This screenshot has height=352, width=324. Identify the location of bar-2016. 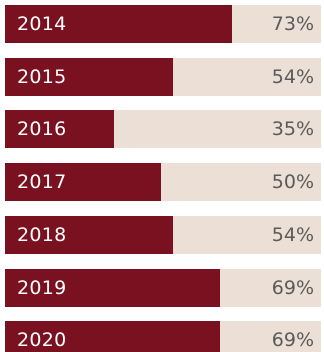
(59, 129).